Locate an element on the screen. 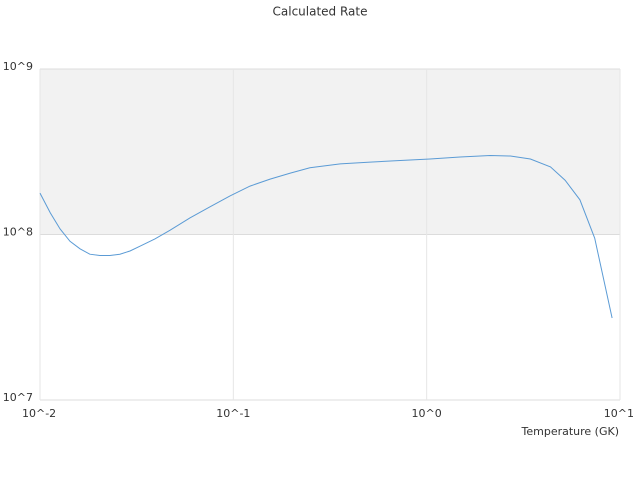 This screenshot has width=640, height=480. y-tick-label: 10^9 is located at coordinates (18, 66).